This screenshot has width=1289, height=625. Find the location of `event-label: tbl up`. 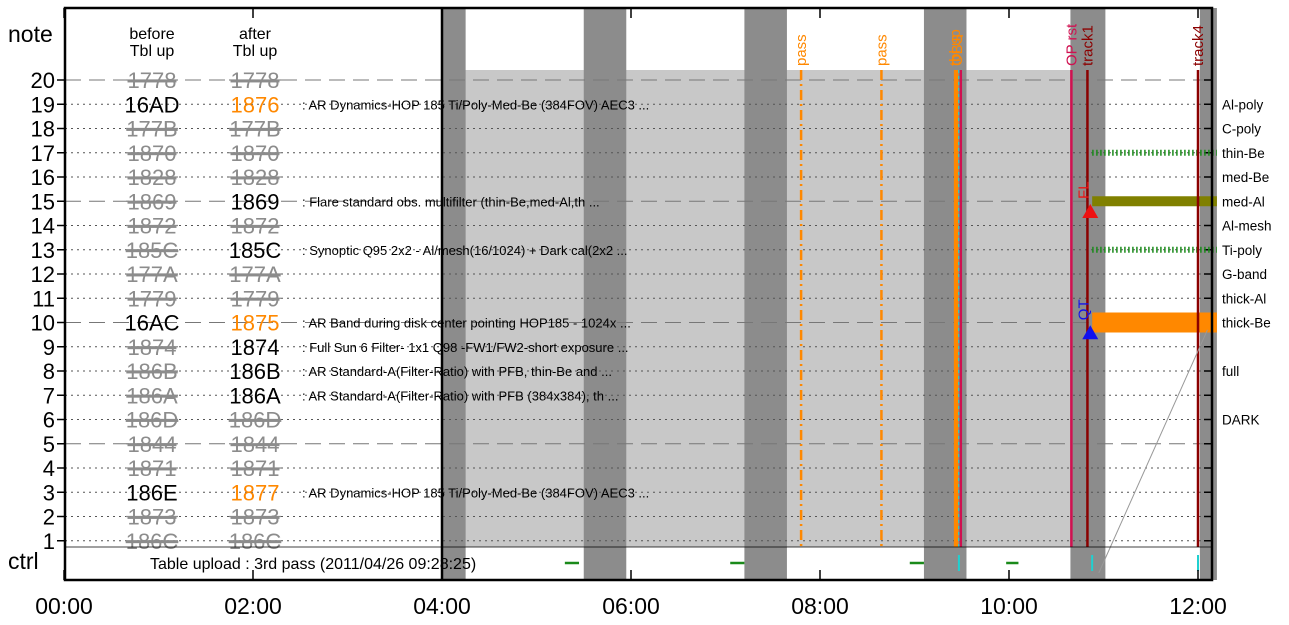

event-label: tbl up is located at coordinates (955, 47).